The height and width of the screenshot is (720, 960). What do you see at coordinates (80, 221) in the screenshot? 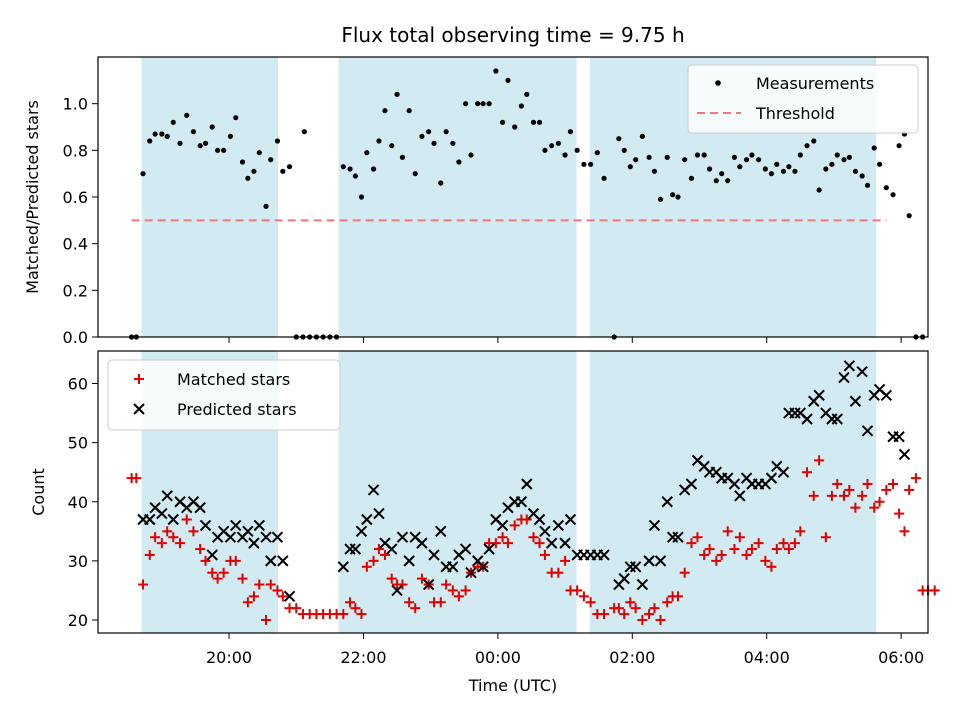
I see `ratio-y-ticks: 0.0 0.2 0.4 0.6 0.8 1.0` at bounding box center [80, 221].